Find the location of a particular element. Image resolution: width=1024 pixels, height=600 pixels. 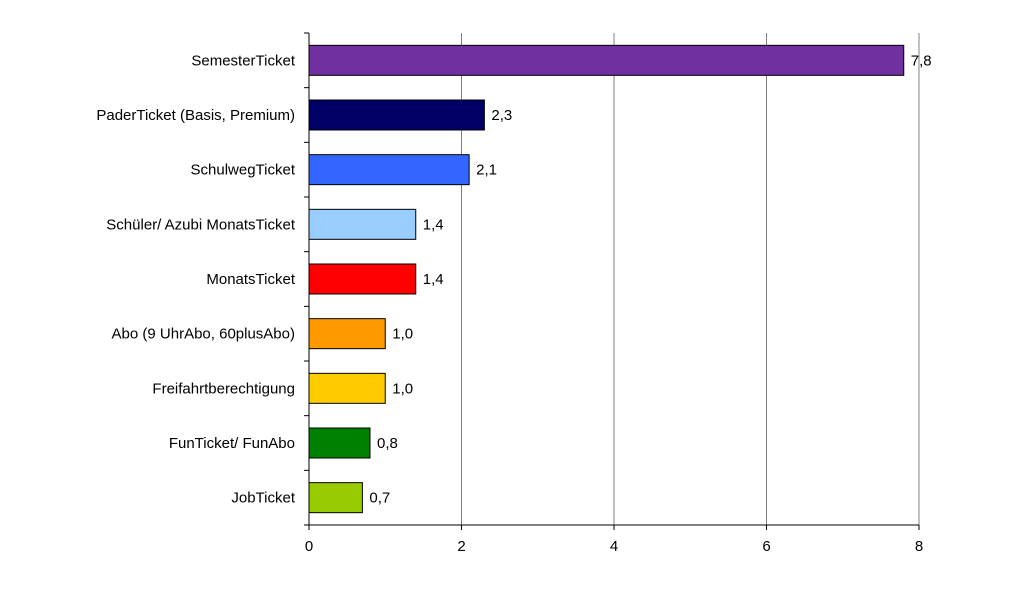

data-label: 0,8 is located at coordinates (387, 443).